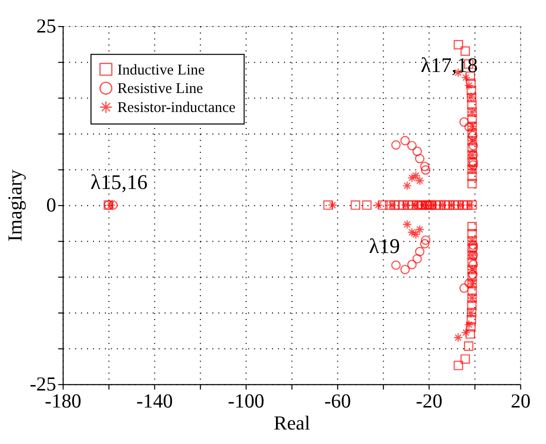 This screenshot has width=546, height=444. I want to click on x-tick-label: -20, so click(429, 401).